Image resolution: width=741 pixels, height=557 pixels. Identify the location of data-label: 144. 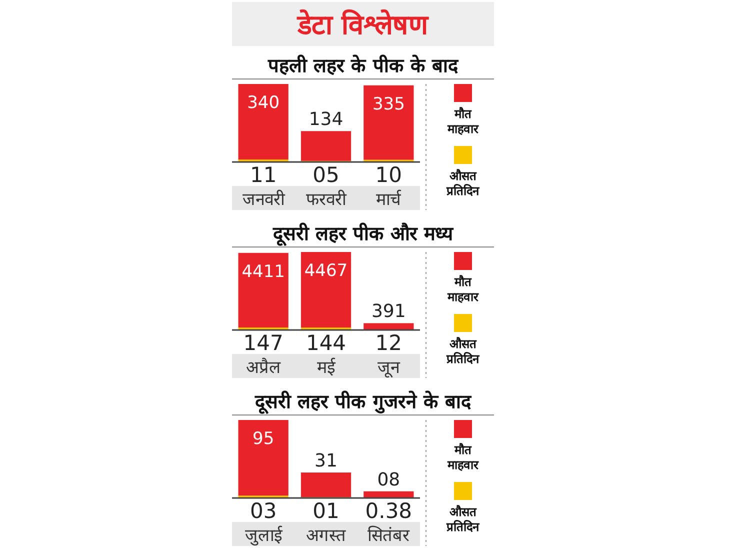
(326, 343).